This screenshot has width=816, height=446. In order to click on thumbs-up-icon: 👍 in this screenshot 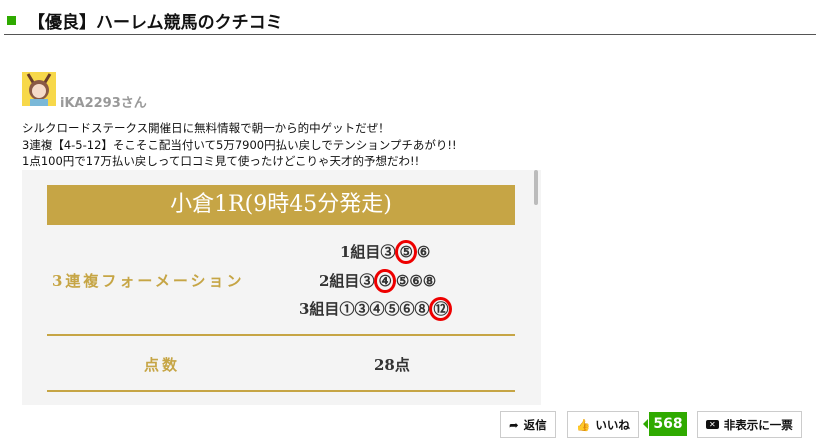, I will do `click(583, 424)`.